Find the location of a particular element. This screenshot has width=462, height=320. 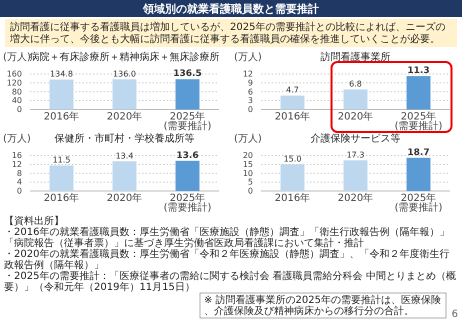

text: 【資料出所】 is located at coordinates (34, 221).